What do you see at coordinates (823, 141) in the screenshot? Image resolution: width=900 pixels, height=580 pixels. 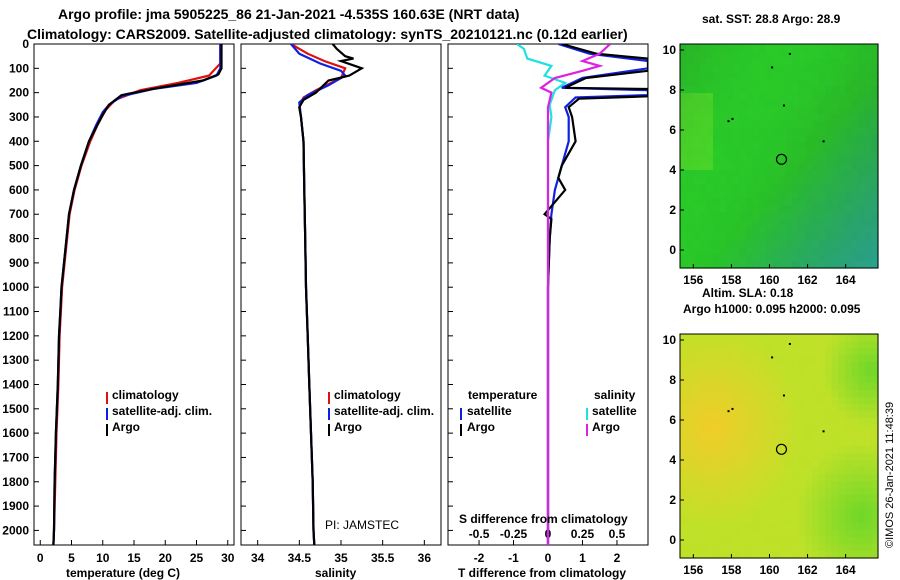 I see `island-dot` at bounding box center [823, 141].